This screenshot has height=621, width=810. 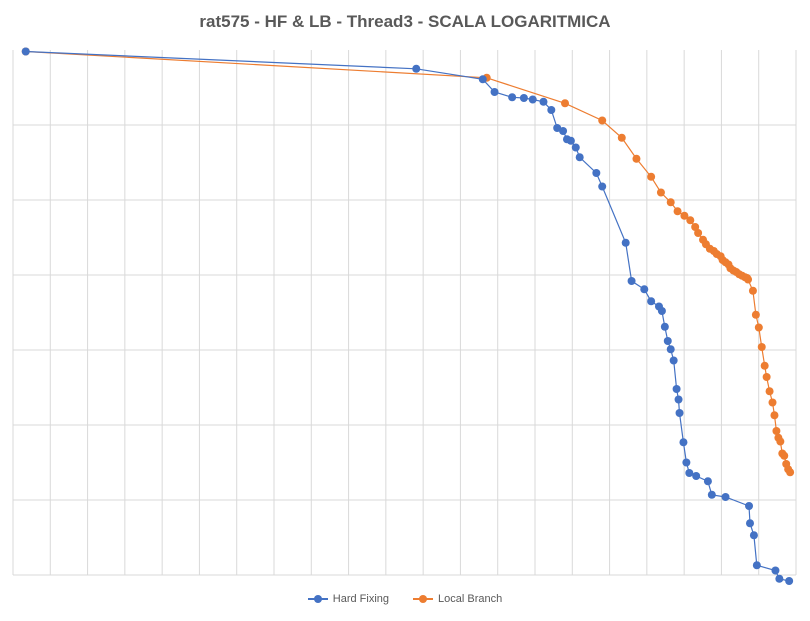 I want to click on legend-marker-local-branch, so click(x=423, y=599).